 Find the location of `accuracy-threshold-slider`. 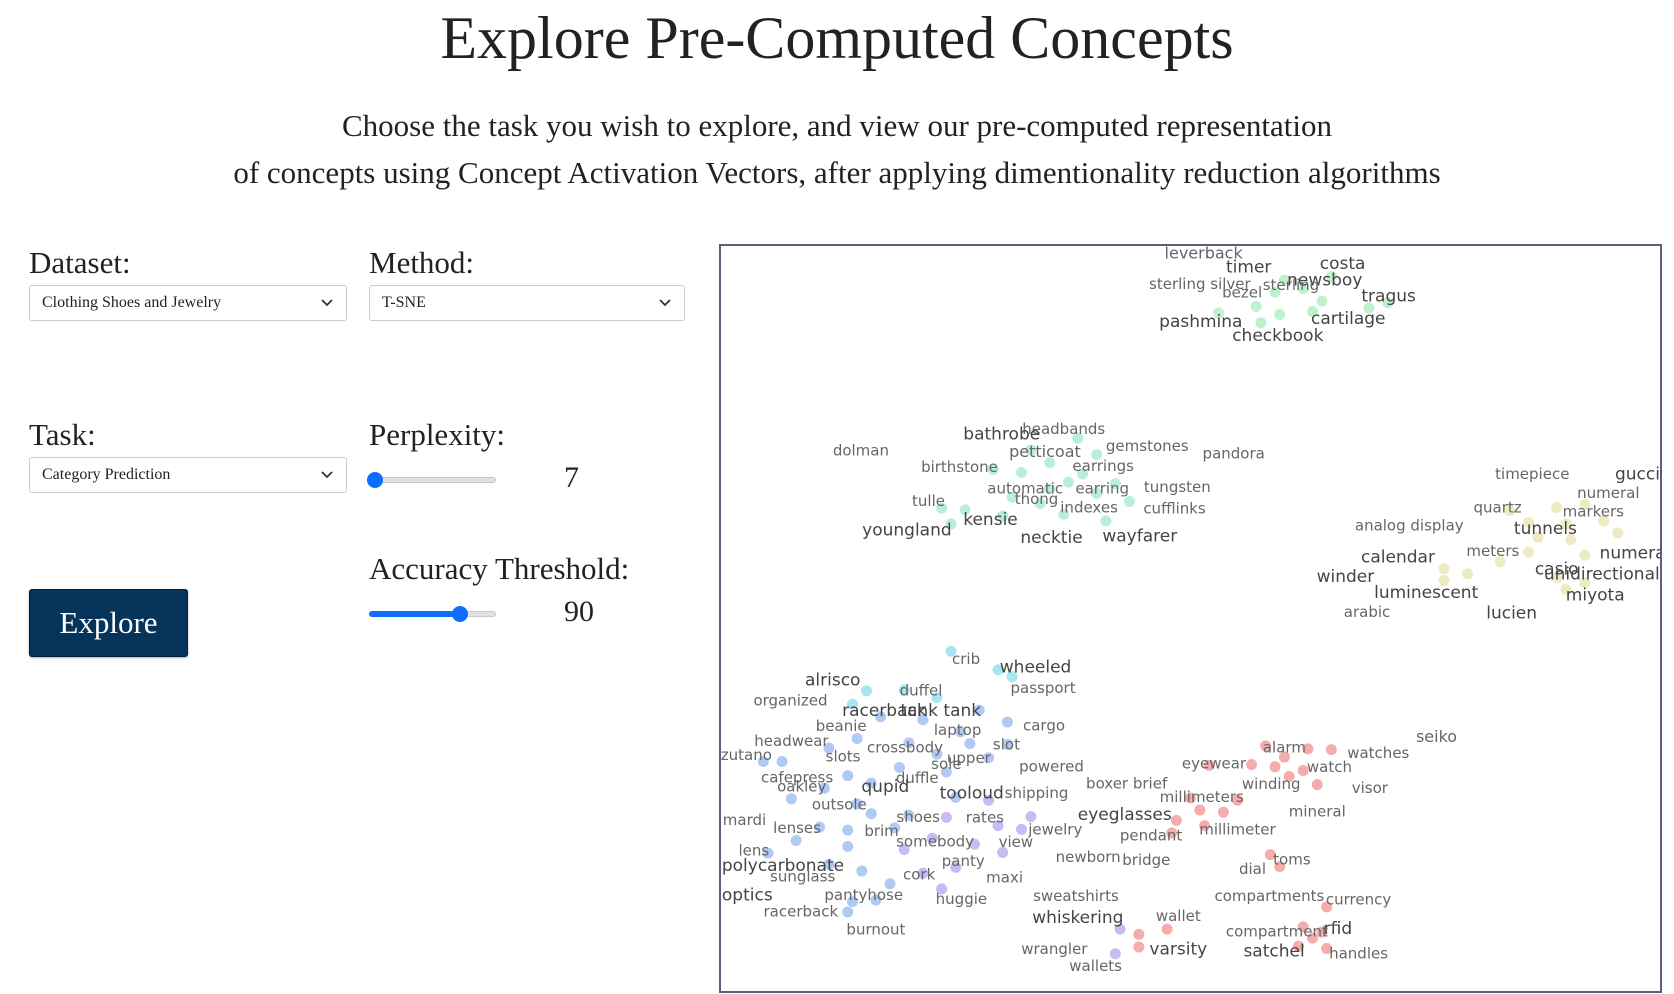

accuracy-threshold-slider is located at coordinates (432, 614).